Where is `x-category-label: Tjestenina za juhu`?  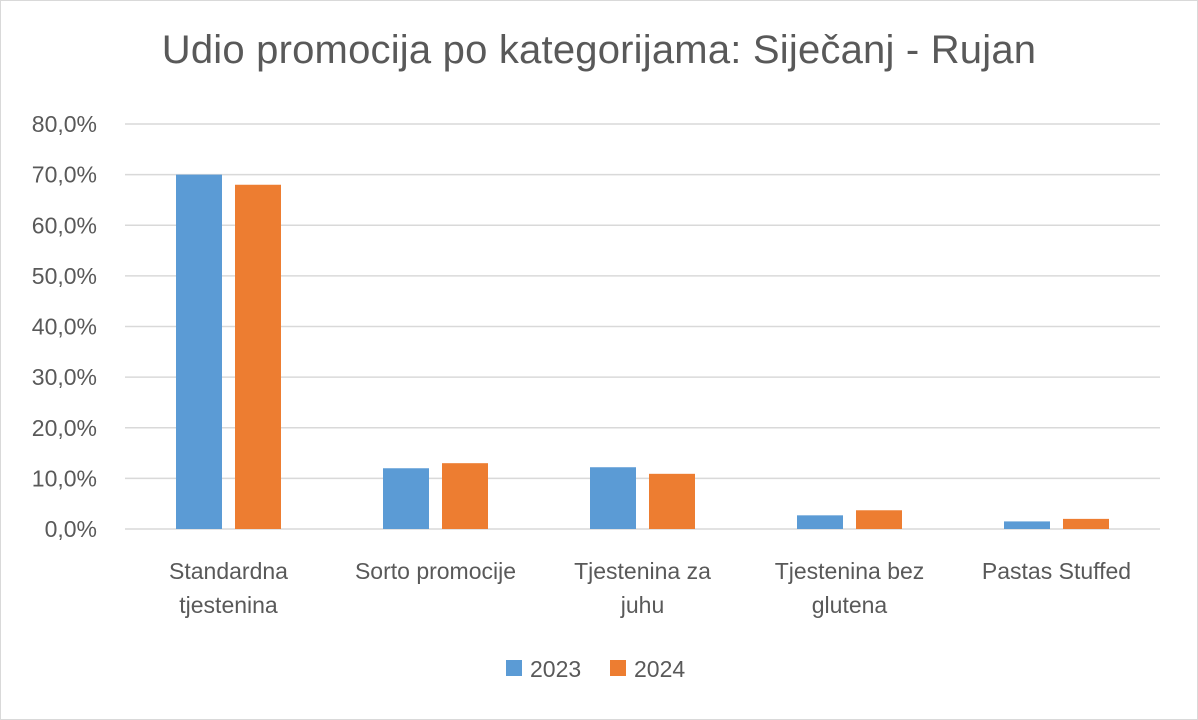 x-category-label: Tjestenina za juhu is located at coordinates (642, 588).